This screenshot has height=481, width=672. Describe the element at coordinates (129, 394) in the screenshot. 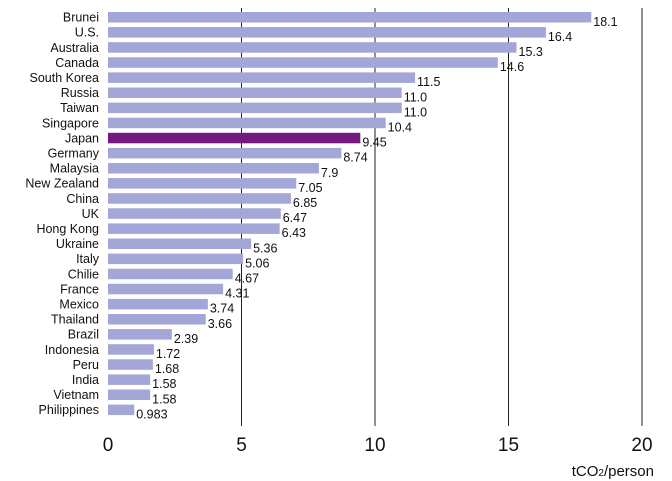

I see `bar-vietnam` at that location.